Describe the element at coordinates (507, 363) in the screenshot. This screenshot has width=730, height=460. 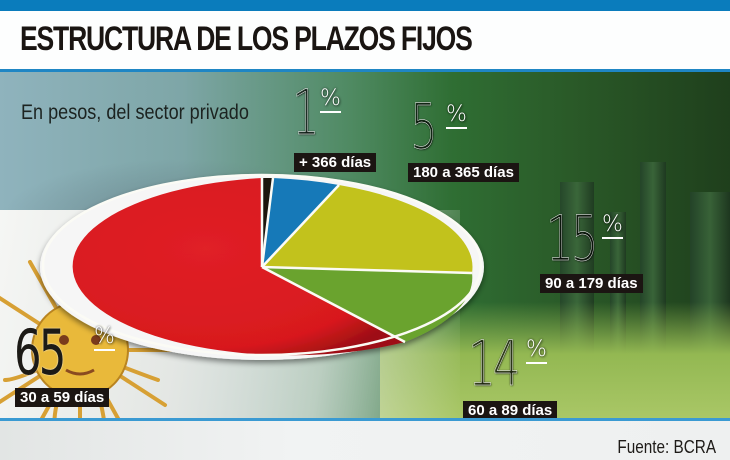
I see `value-label-60-89-dias: 14 %` at that location.